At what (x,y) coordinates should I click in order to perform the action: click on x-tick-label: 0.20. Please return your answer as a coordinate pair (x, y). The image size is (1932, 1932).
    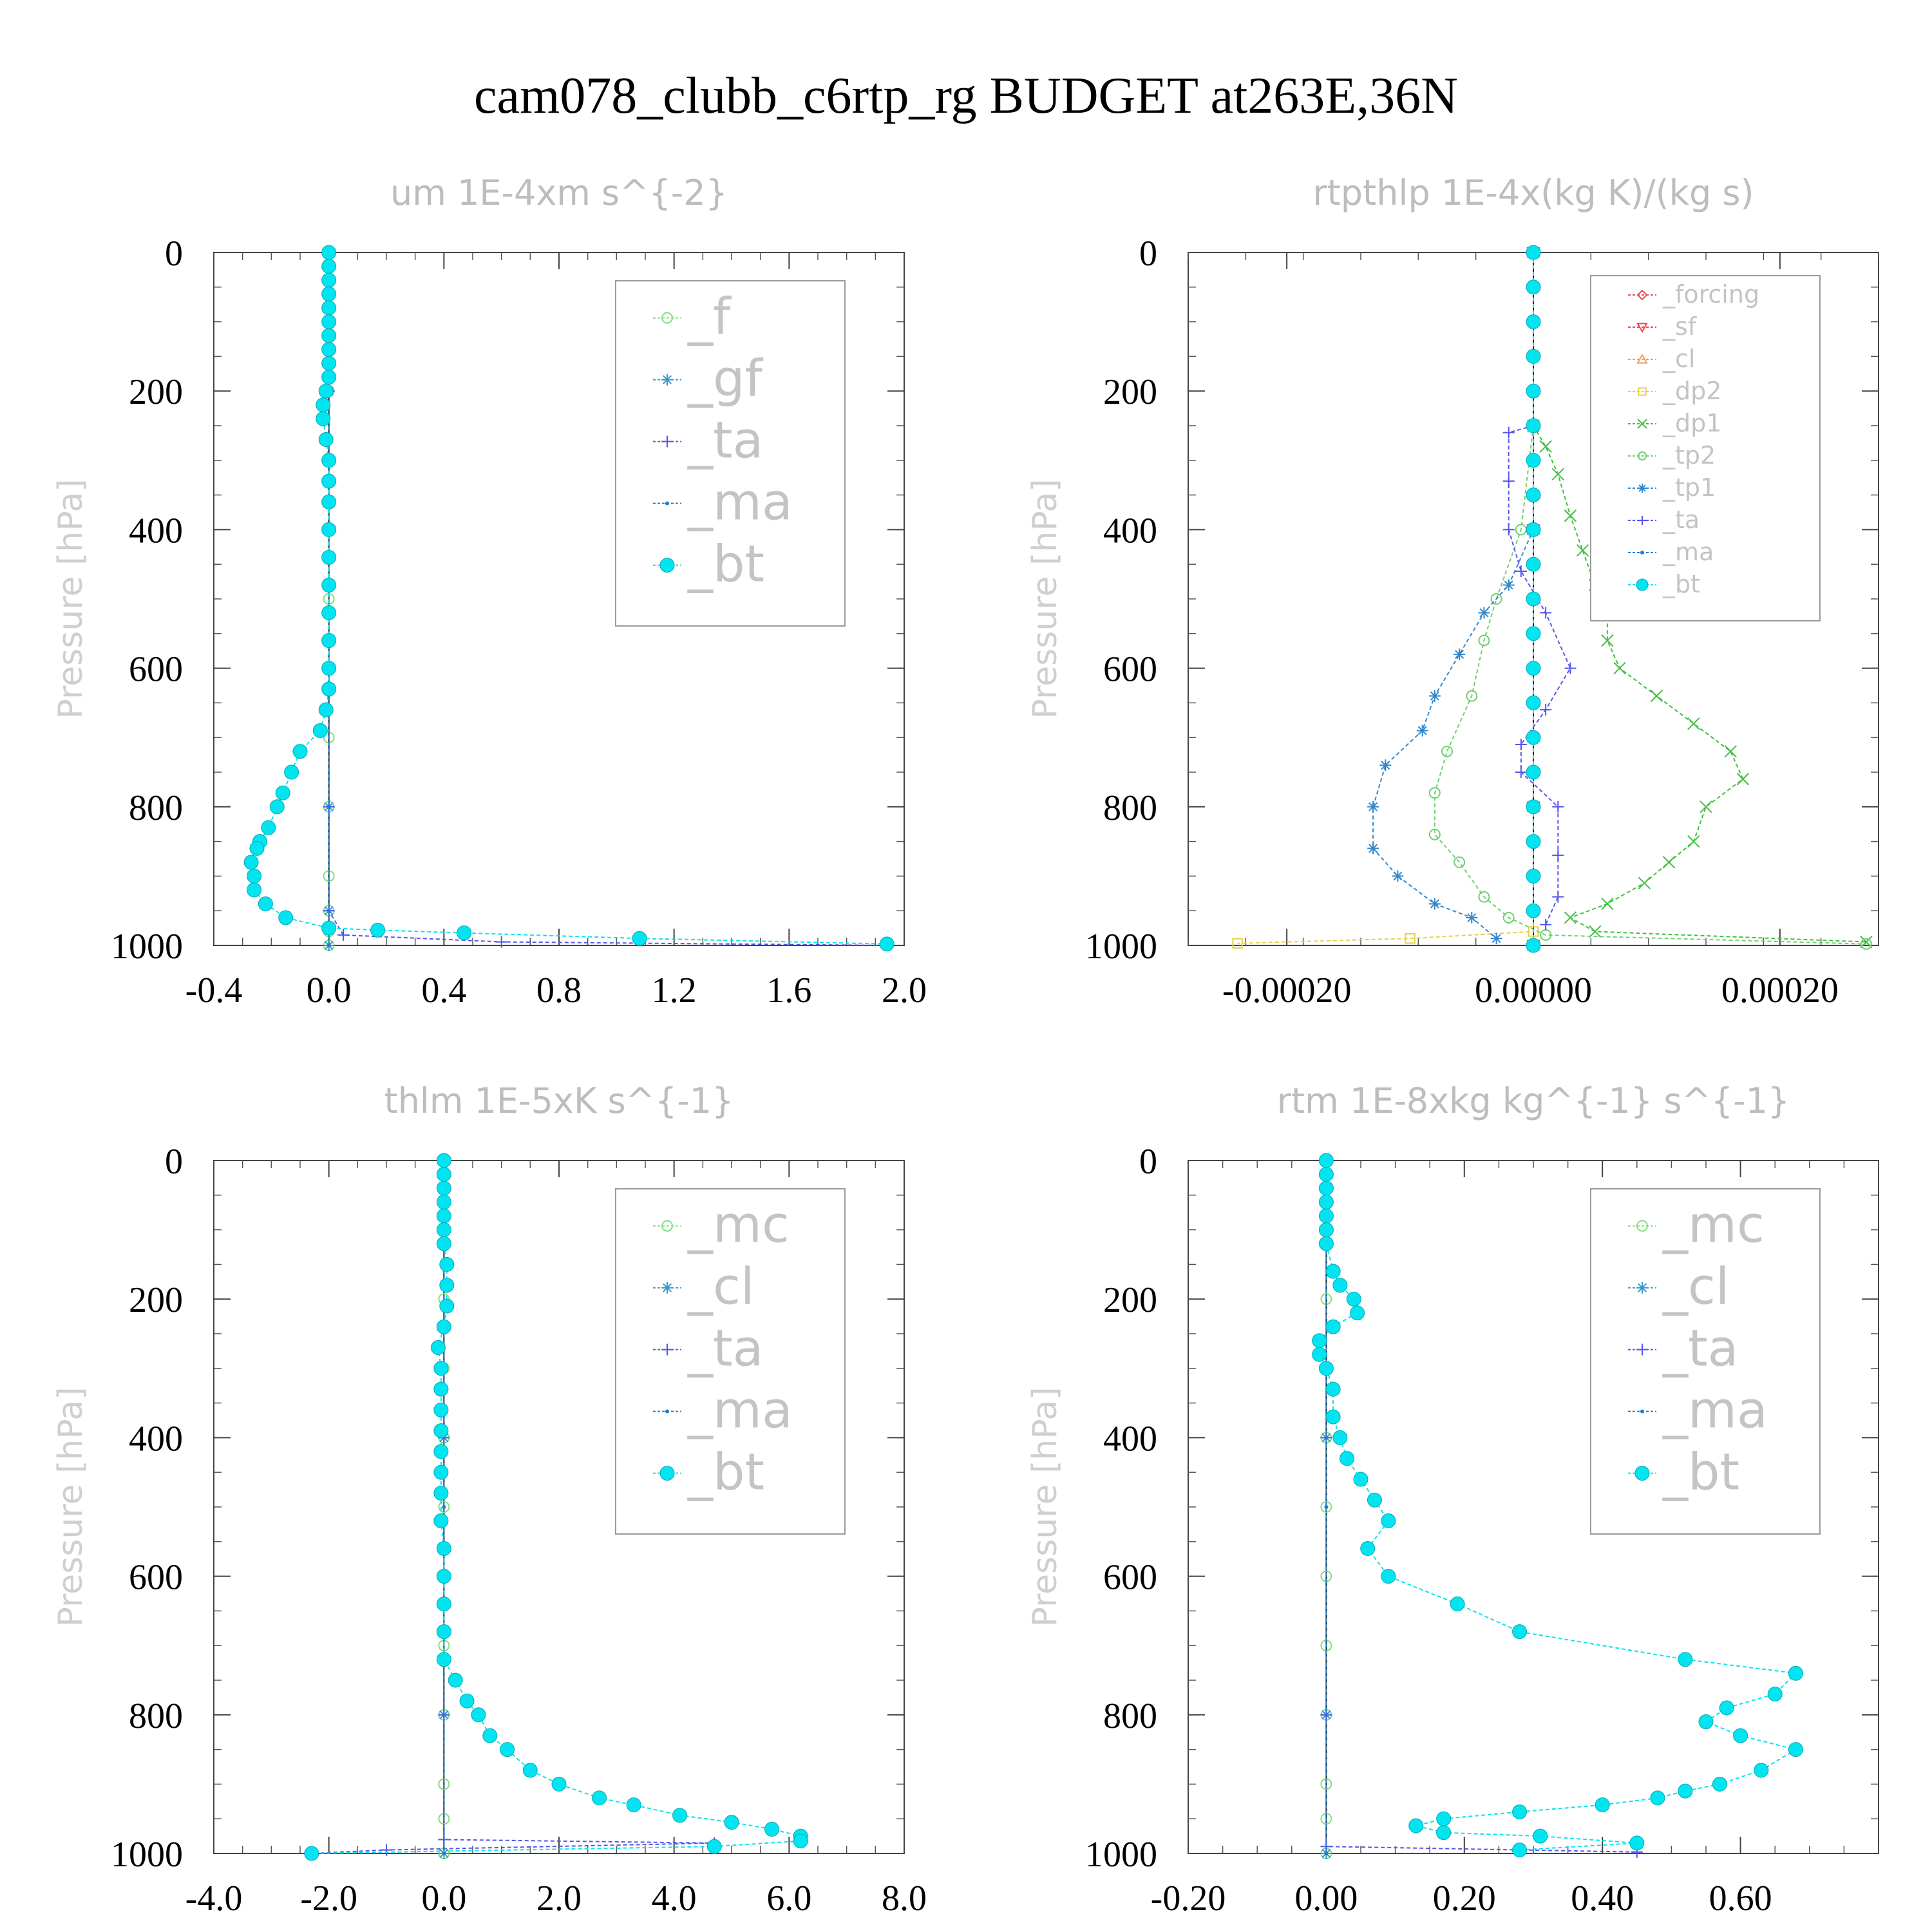
    Looking at the image, I should click on (1465, 1898).